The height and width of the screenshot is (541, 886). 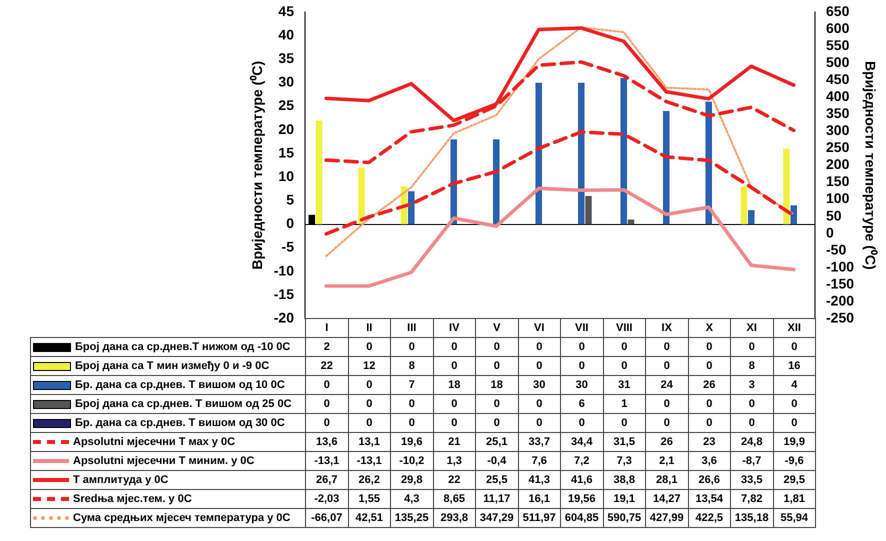 I want to click on y2-tick-label: 250, so click(x=838, y=147).